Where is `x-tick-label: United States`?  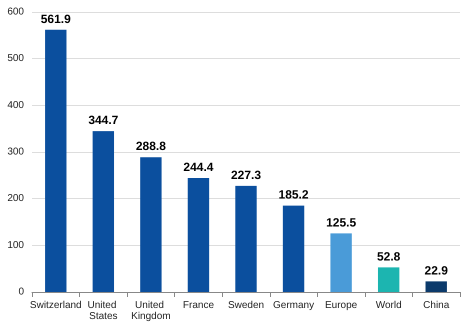
x-tick-label: United States is located at coordinates (103, 311).